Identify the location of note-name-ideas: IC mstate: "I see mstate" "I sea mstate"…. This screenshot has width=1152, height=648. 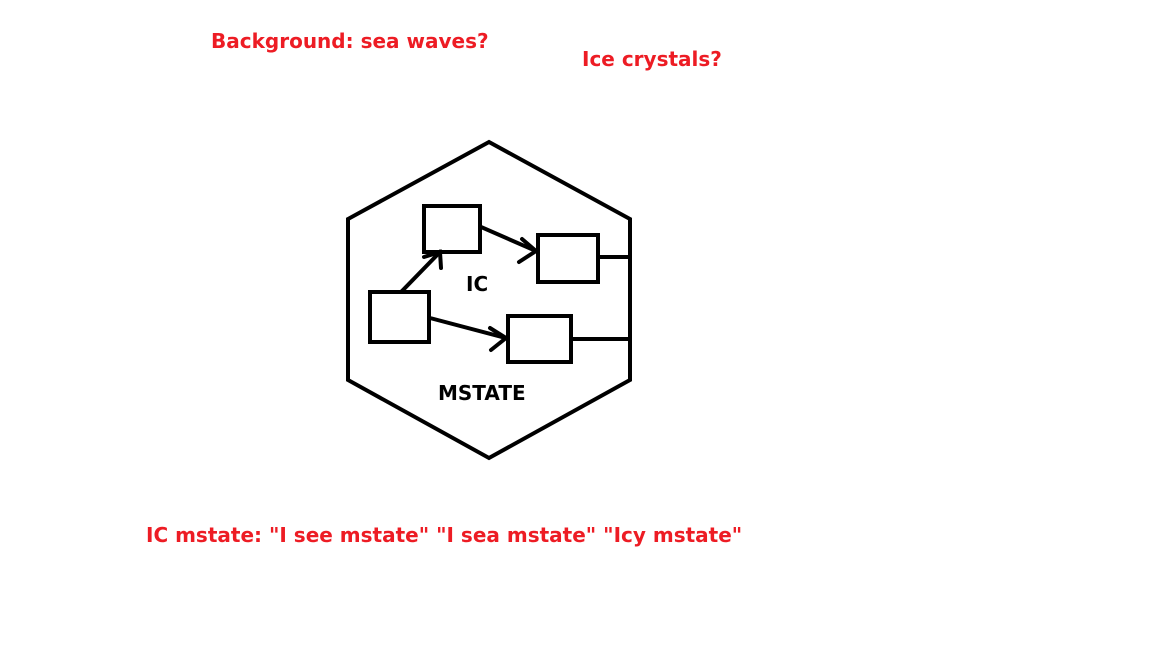
(444, 535).